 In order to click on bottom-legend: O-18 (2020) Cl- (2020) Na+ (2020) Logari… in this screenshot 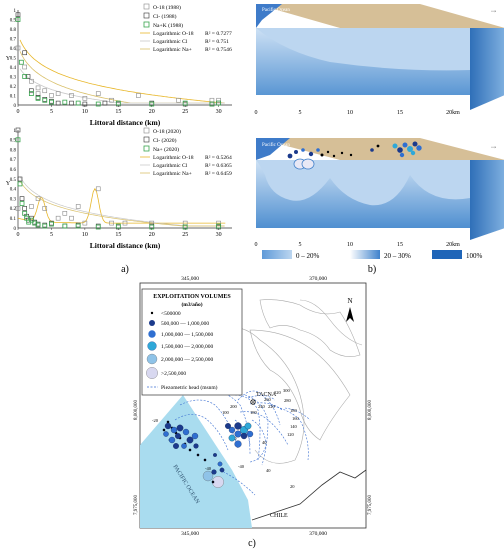, I will do `click(186, 152)`.